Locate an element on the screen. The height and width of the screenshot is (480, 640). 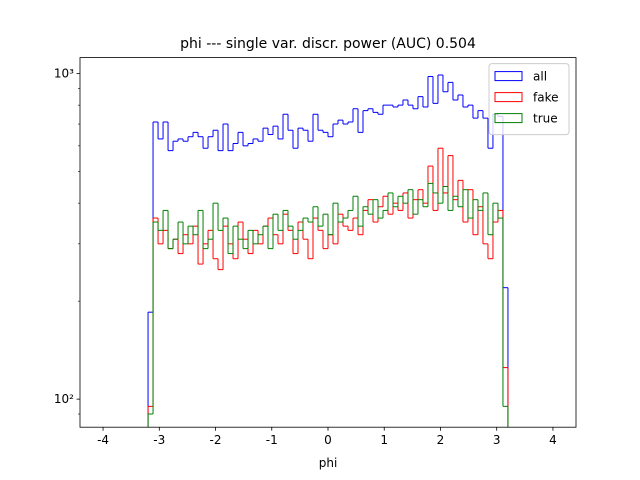
x-tick-label: -2 is located at coordinates (216, 440).